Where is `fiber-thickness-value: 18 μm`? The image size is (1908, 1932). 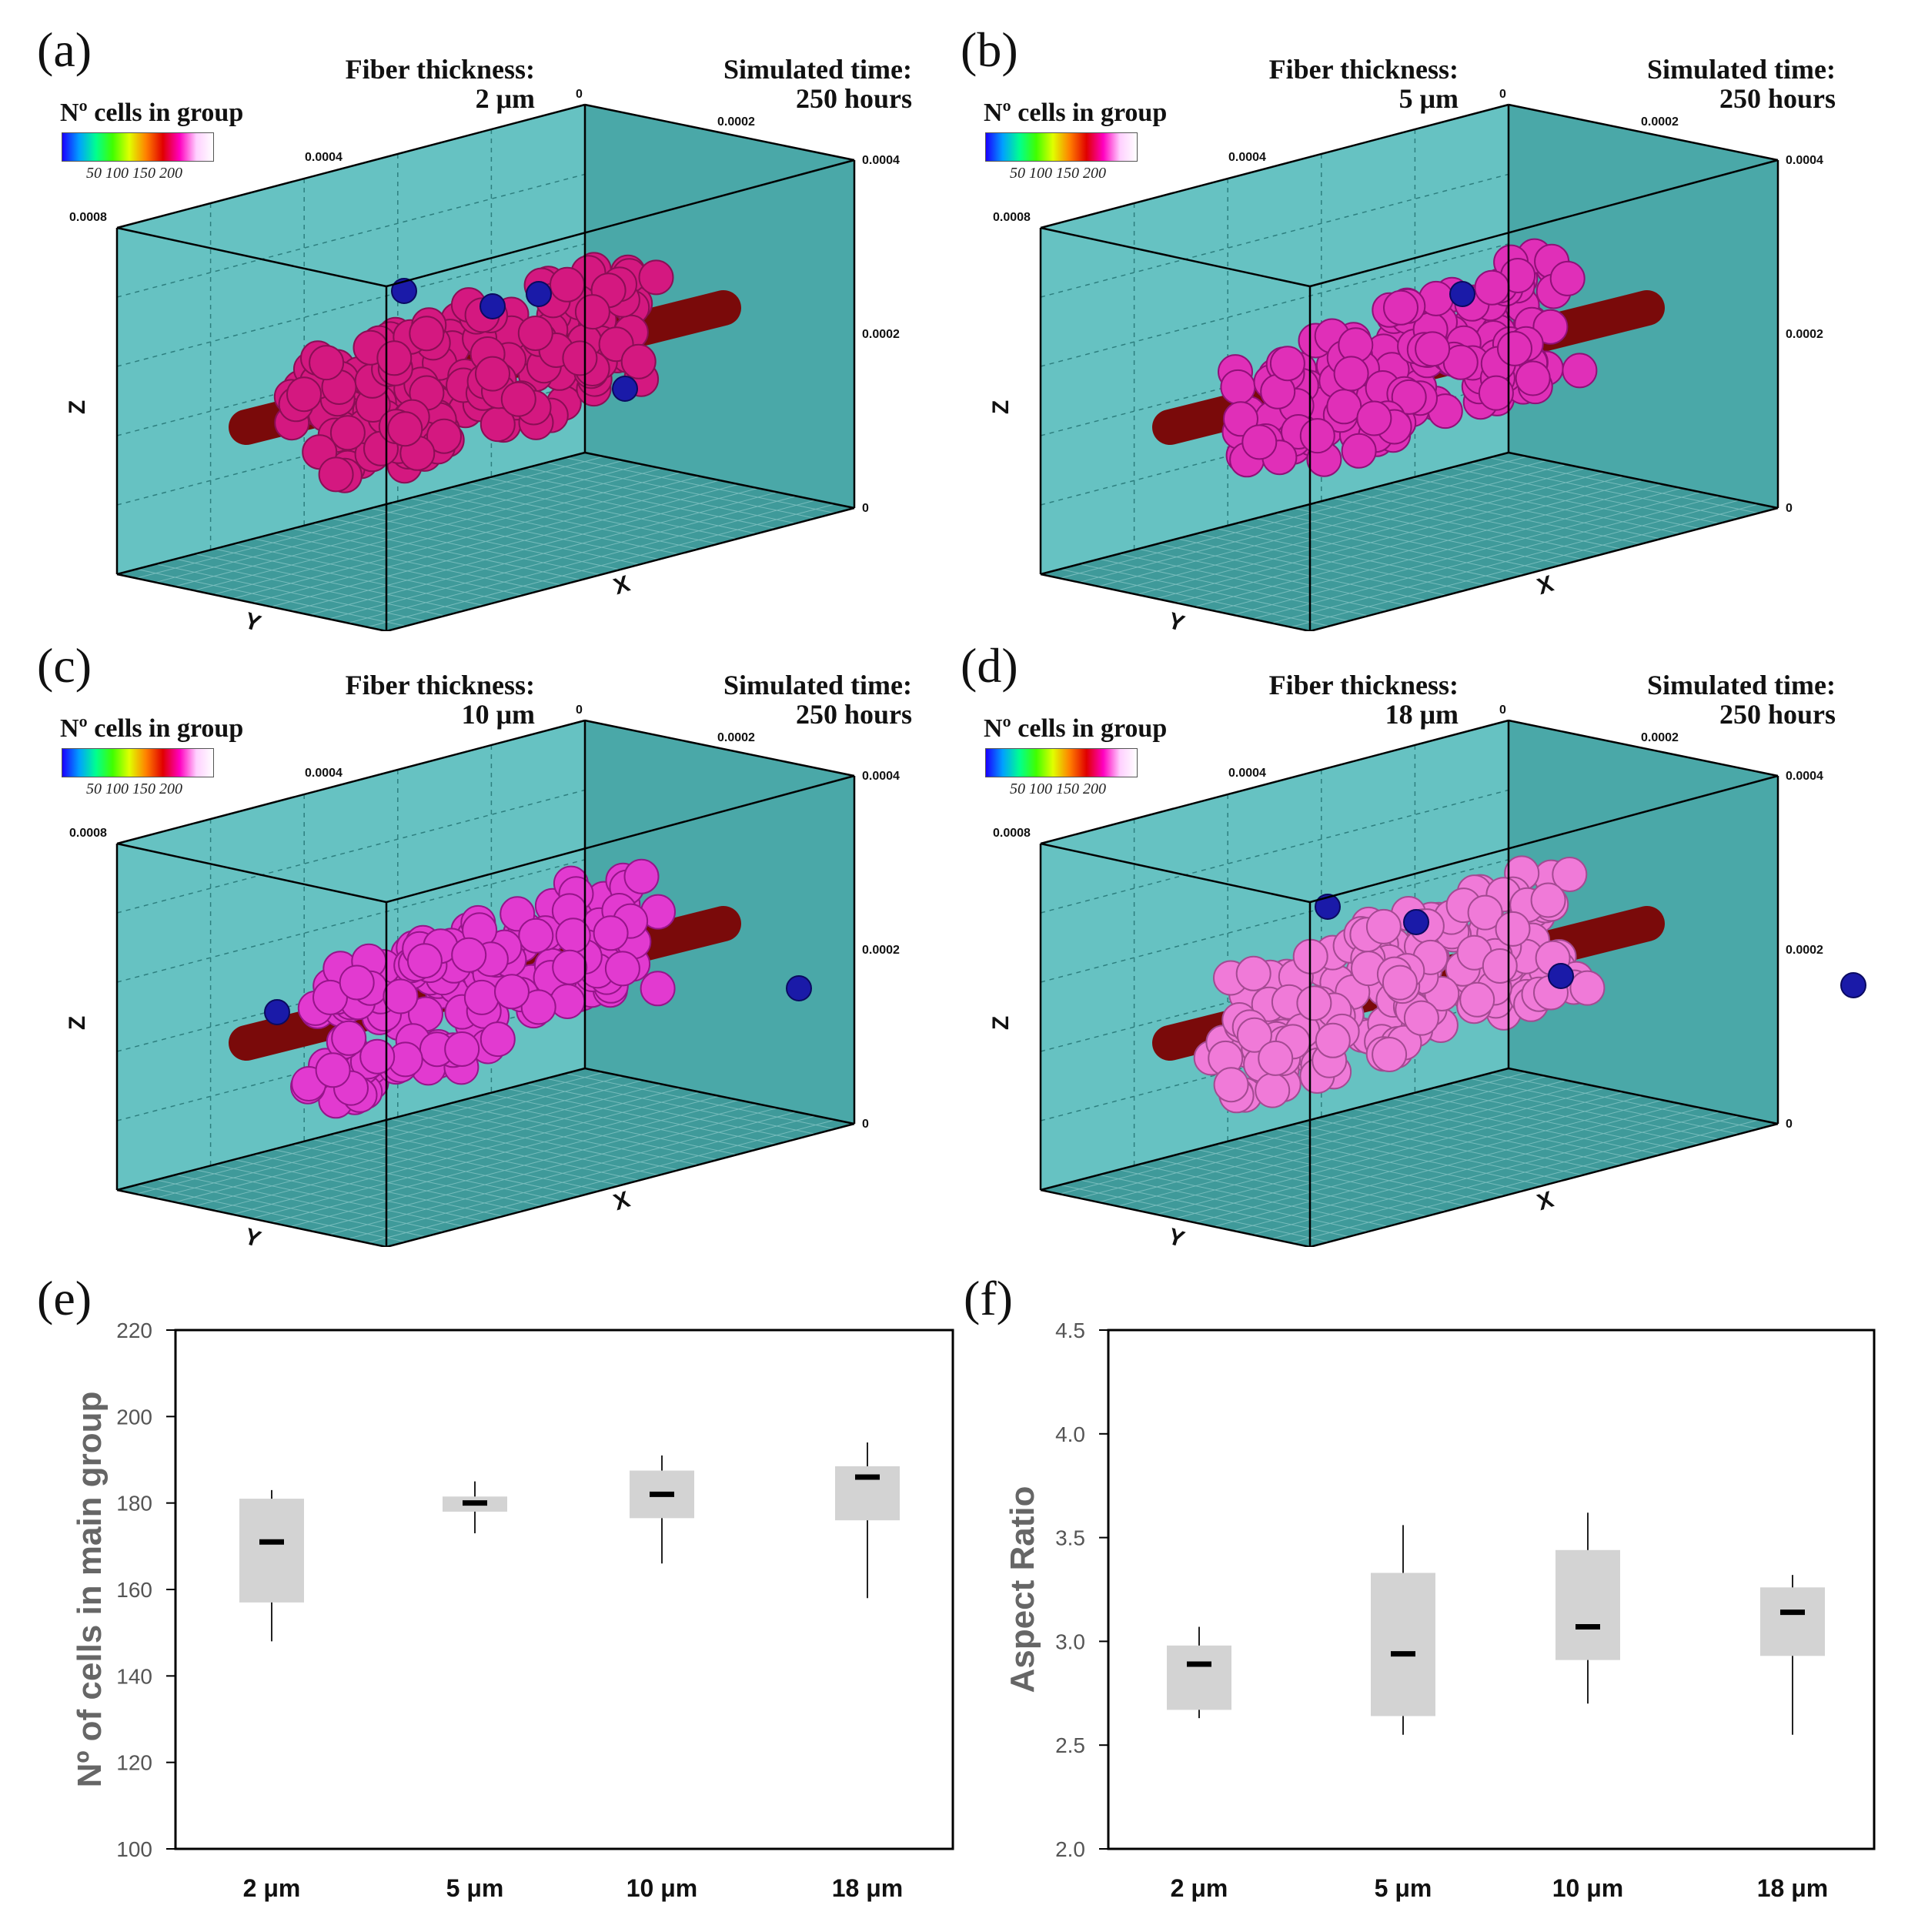 fiber-thickness-value: 18 μm is located at coordinates (1422, 714).